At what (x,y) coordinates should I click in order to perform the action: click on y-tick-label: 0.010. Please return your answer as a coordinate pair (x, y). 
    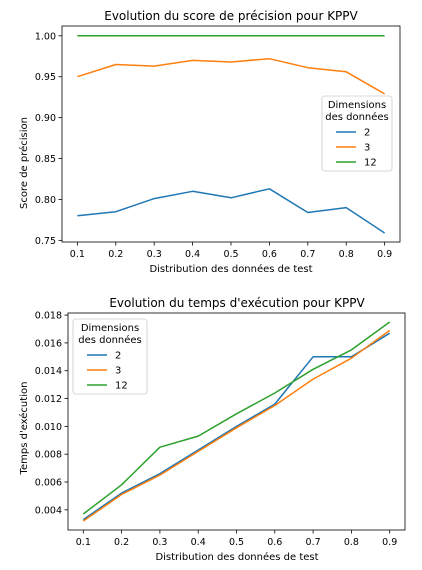
    Looking at the image, I should click on (48, 427).